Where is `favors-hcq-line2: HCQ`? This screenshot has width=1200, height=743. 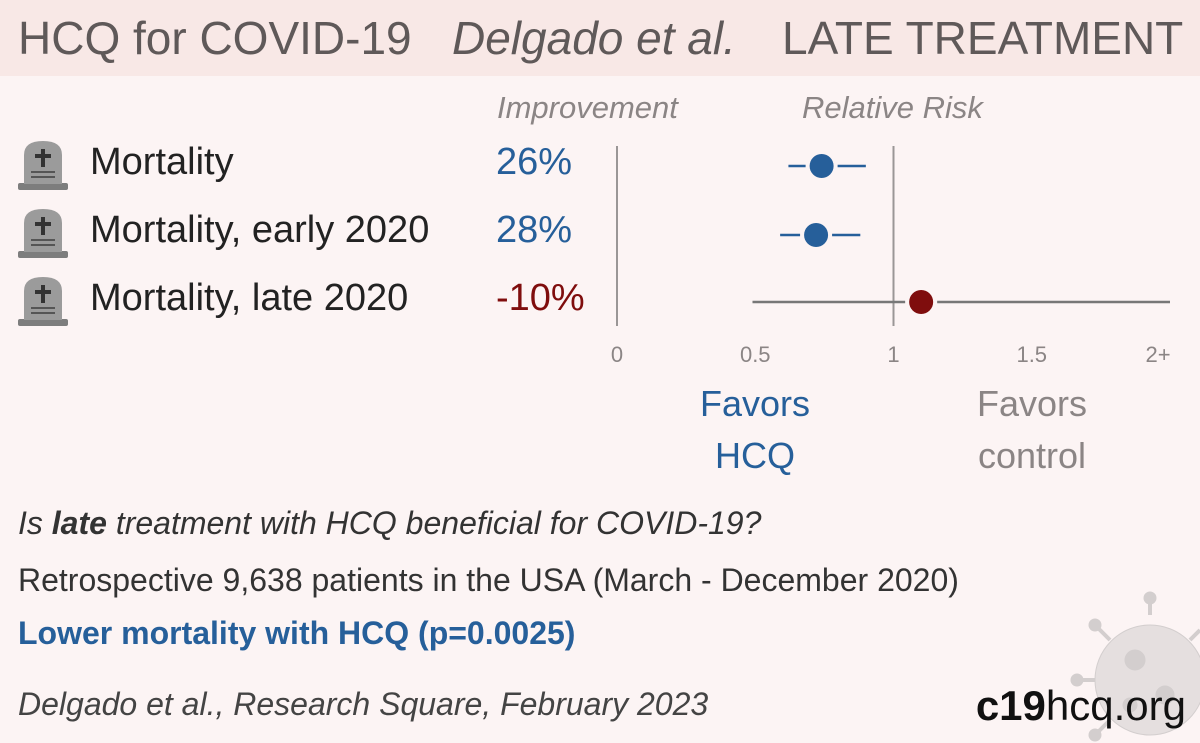
favors-hcq-line2: HCQ is located at coordinates (755, 455).